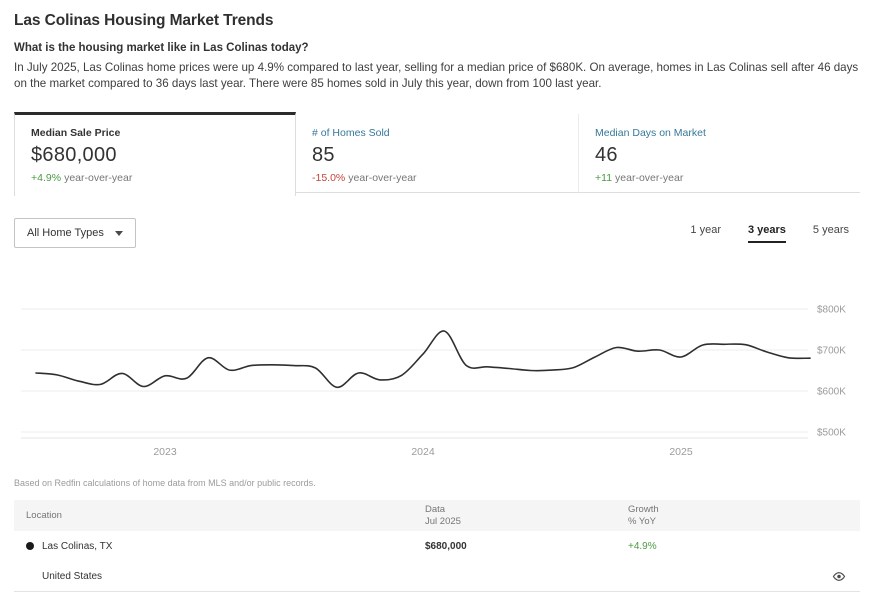 Image resolution: width=874 pixels, height=603 pixels. Describe the element at coordinates (423, 452) in the screenshot. I see `svg-text: 2024` at that location.